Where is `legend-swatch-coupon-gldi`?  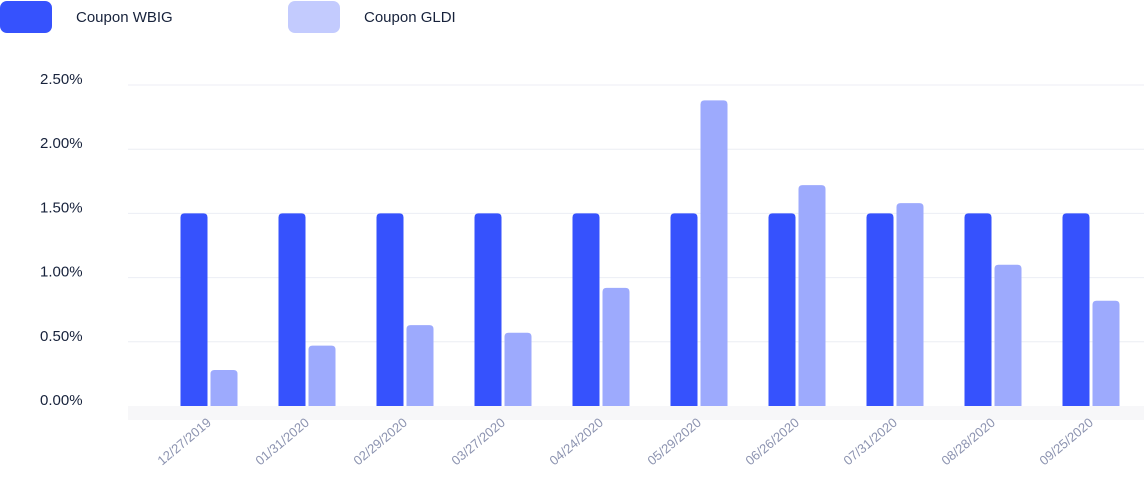
legend-swatch-coupon-gldi is located at coordinates (314, 17).